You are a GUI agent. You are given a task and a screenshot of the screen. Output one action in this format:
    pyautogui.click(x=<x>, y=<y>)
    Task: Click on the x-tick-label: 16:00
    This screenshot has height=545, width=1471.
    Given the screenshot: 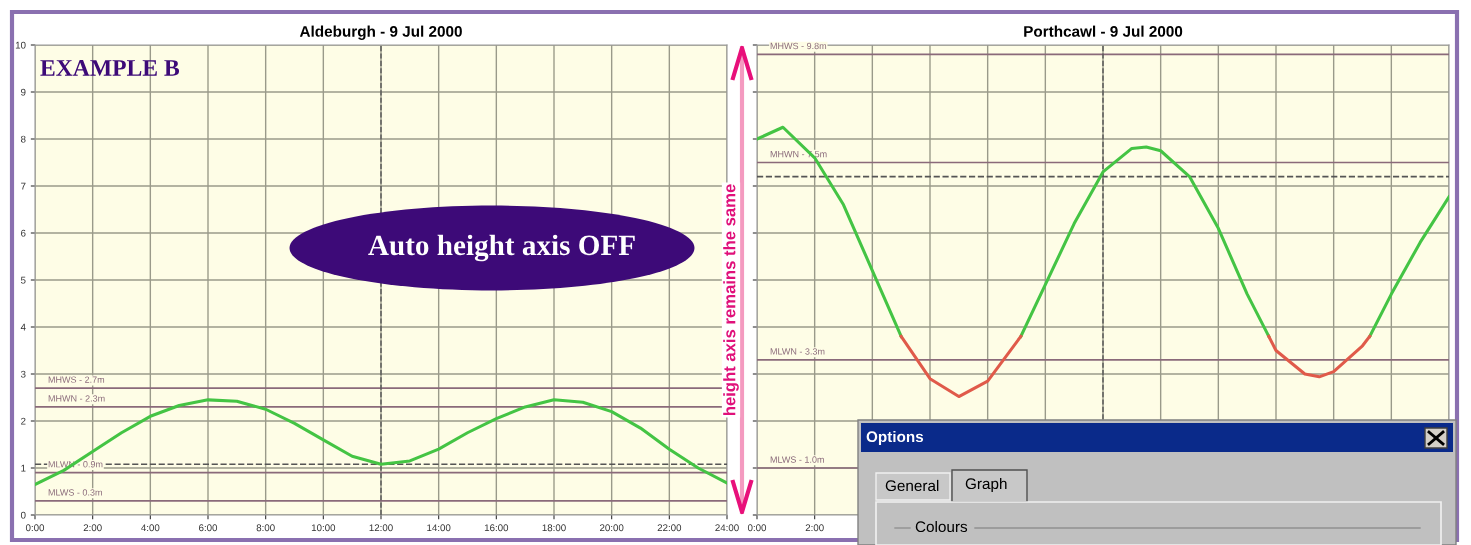 What is the action you would take?
    pyautogui.click(x=496, y=528)
    